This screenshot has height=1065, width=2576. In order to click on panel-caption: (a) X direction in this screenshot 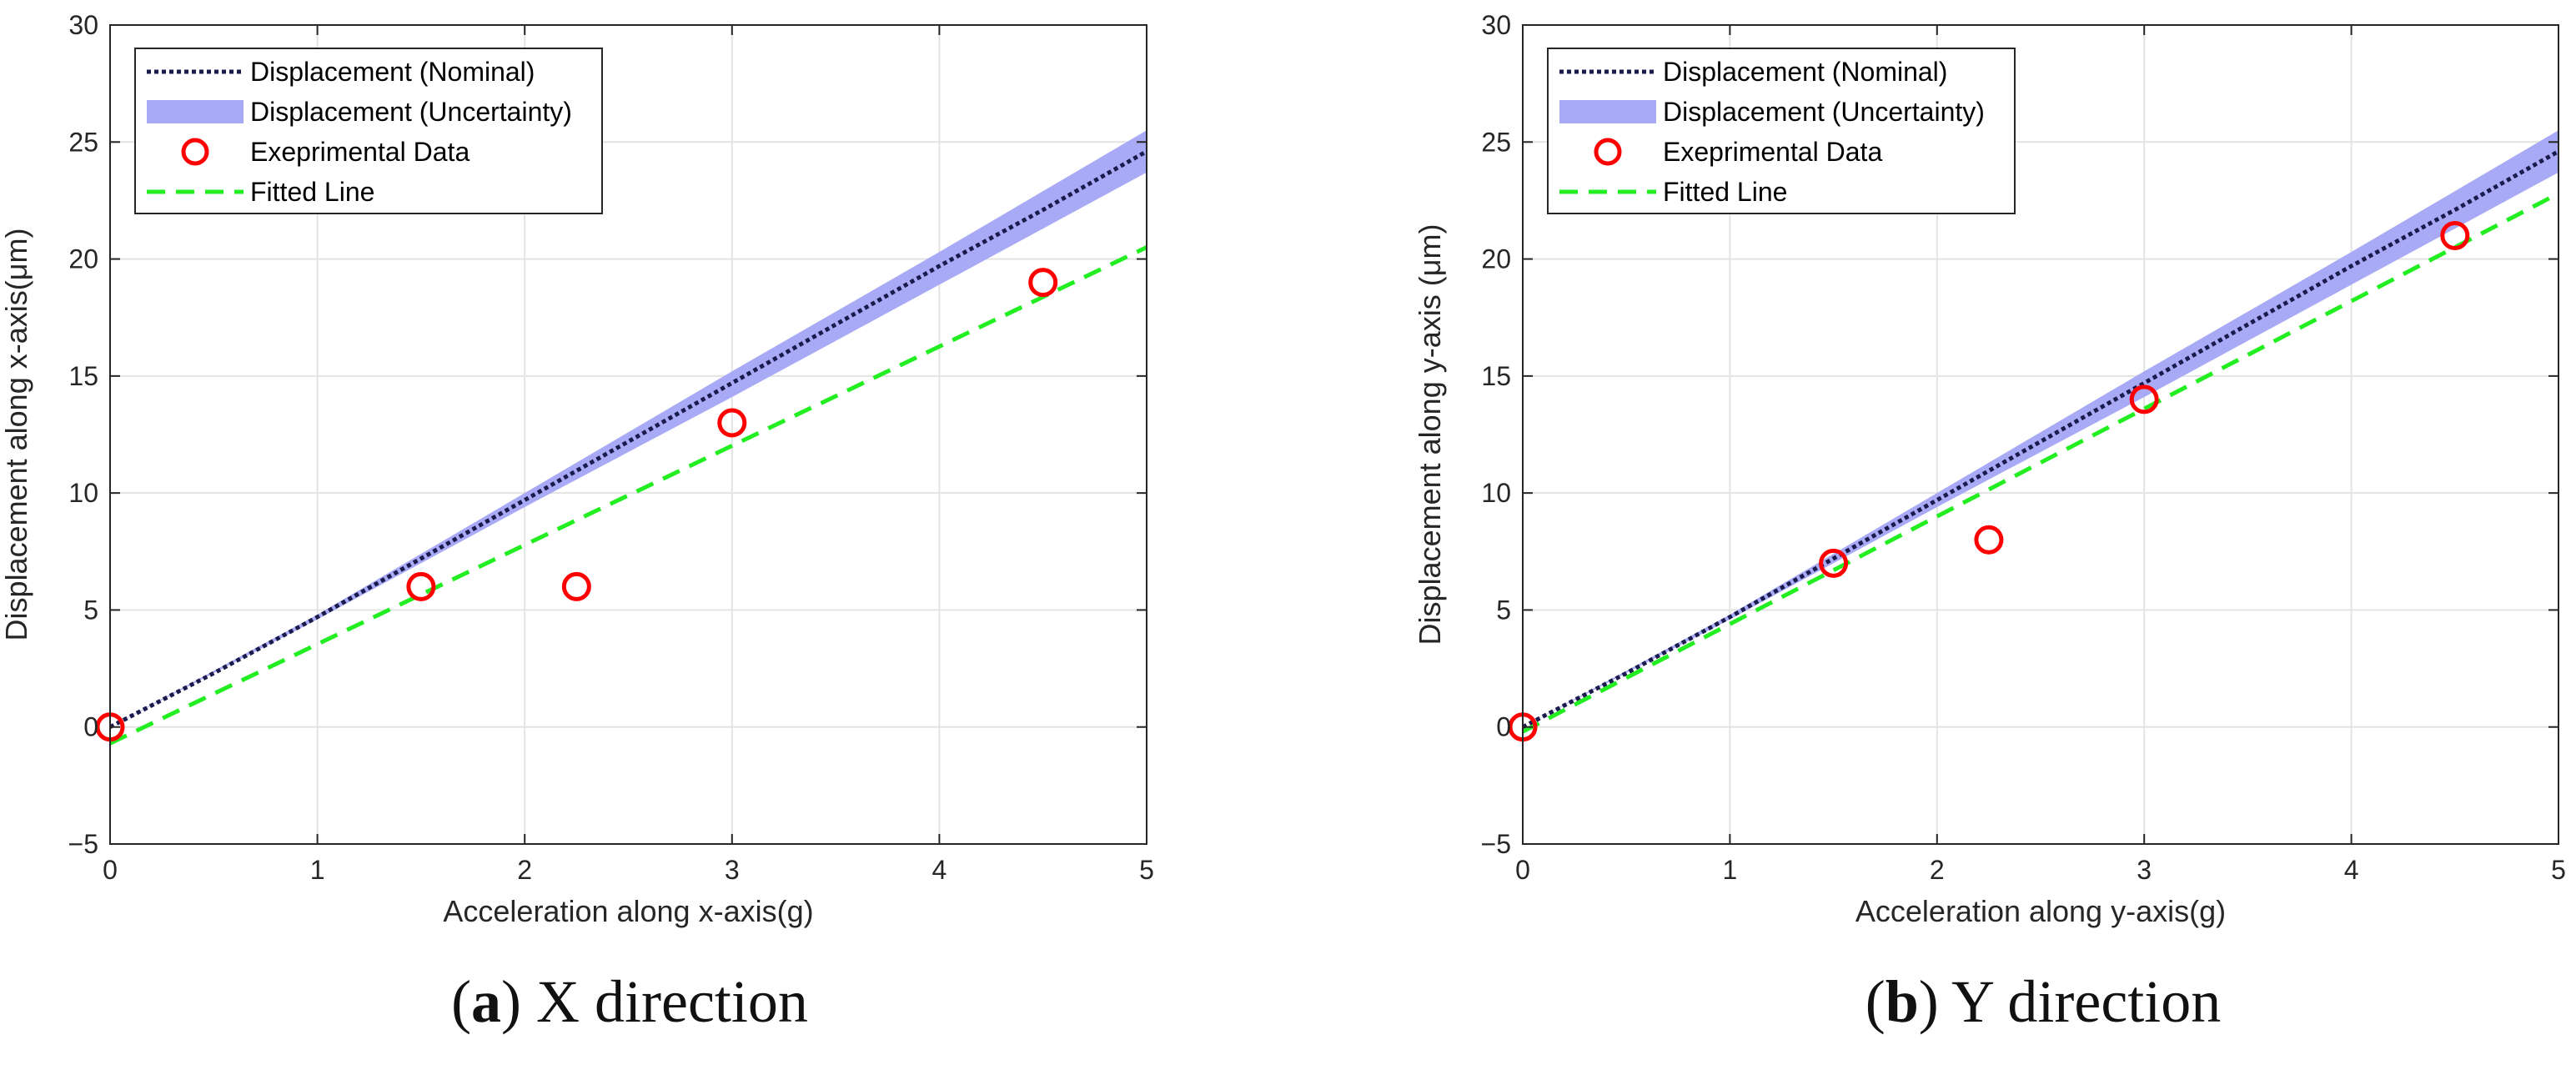, I will do `click(629, 1002)`.